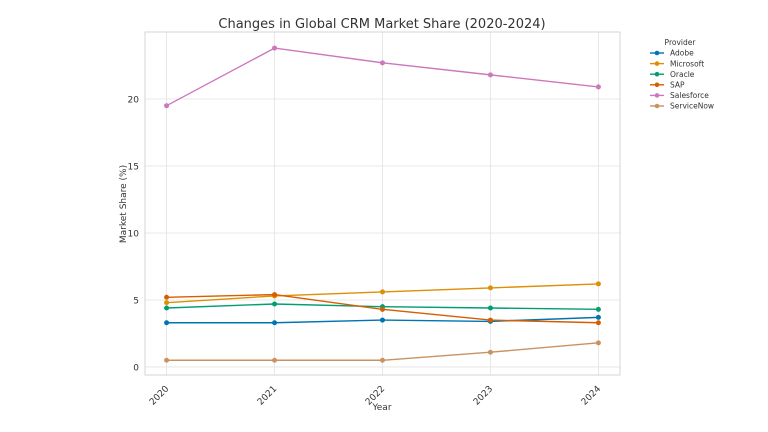  What do you see at coordinates (681, 42) in the screenshot?
I see `legend-title: Provider` at bounding box center [681, 42].